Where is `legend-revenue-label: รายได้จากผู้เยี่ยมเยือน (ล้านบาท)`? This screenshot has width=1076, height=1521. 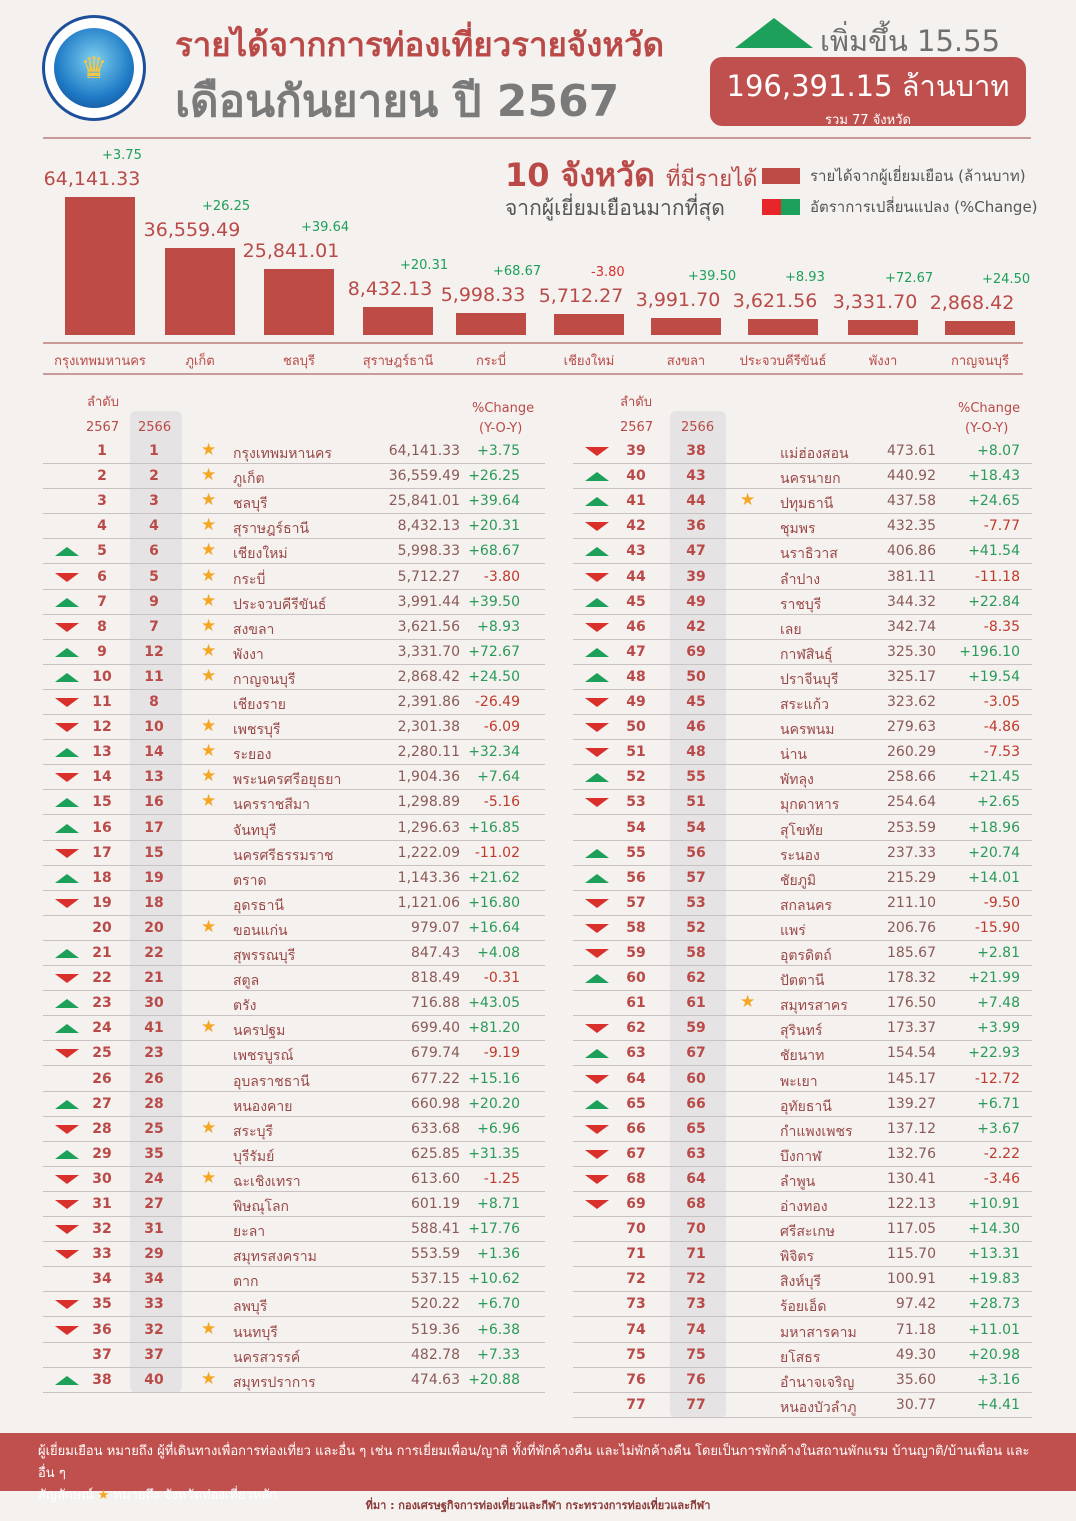
legend-revenue-label: รายได้จากผู้เยี่ยมเยือน (ล้านบาท) is located at coordinates (918, 176).